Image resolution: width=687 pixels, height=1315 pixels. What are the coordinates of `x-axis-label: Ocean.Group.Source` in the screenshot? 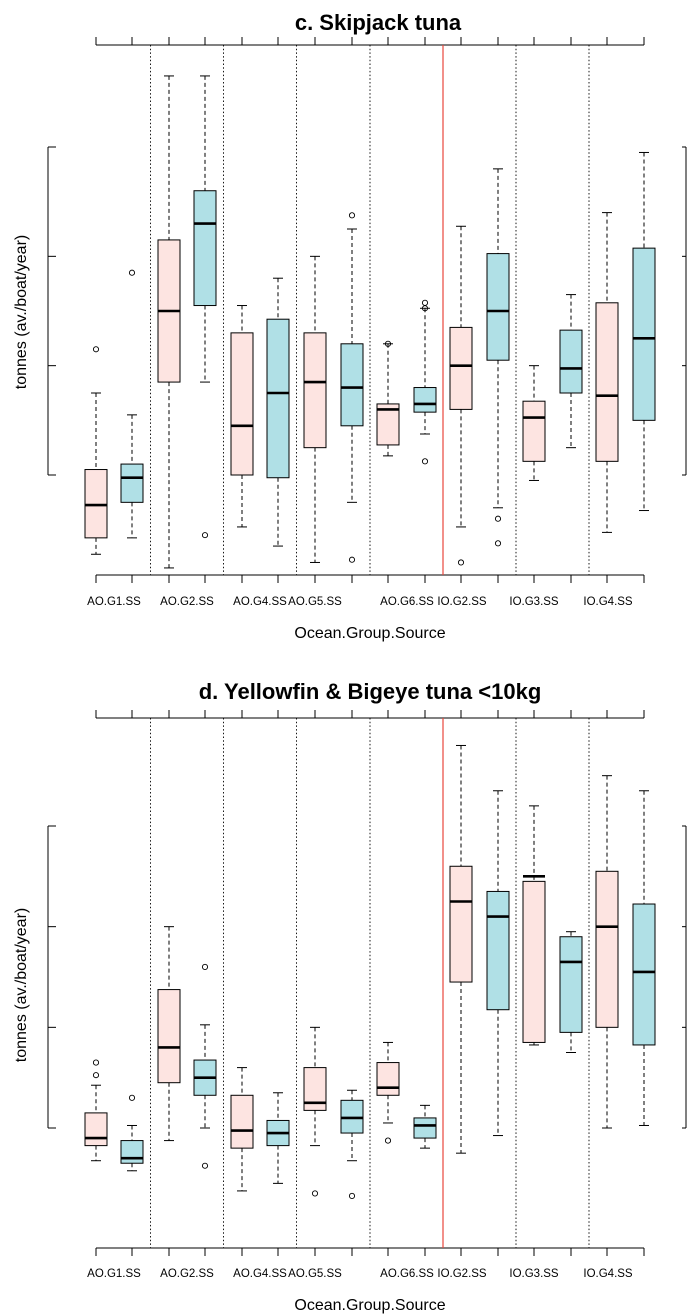 It's located at (369, 1305).